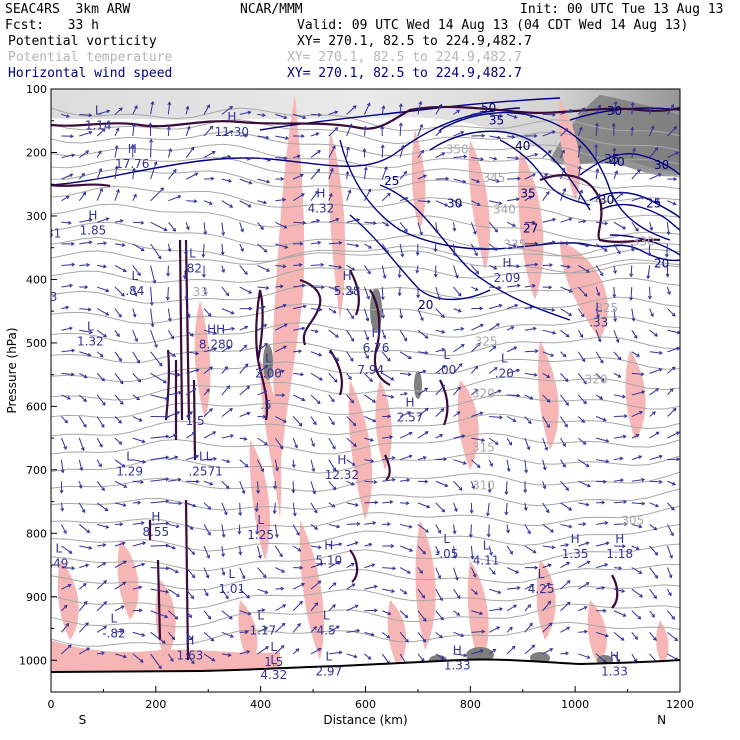  Describe the element at coordinates (189, 641) in the screenshot. I see `pv-extremum-letter: H` at that location.